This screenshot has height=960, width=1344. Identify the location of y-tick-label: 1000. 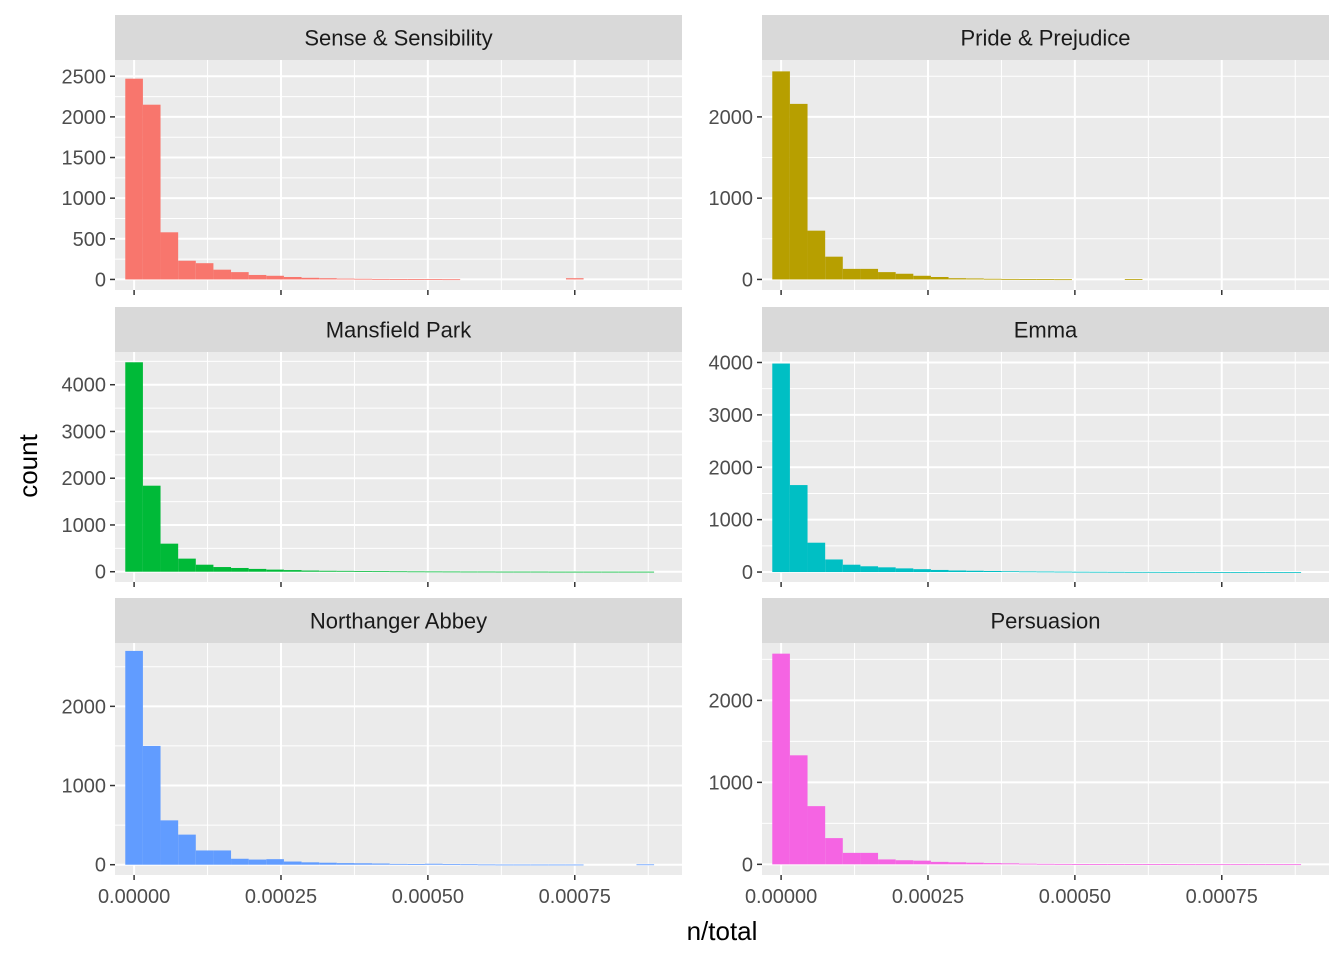
(731, 783).